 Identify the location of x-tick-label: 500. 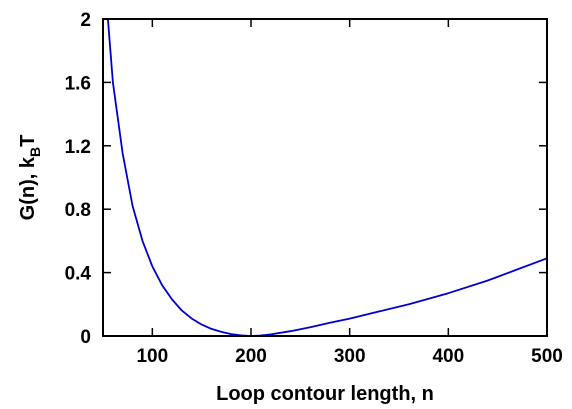
(547, 356).